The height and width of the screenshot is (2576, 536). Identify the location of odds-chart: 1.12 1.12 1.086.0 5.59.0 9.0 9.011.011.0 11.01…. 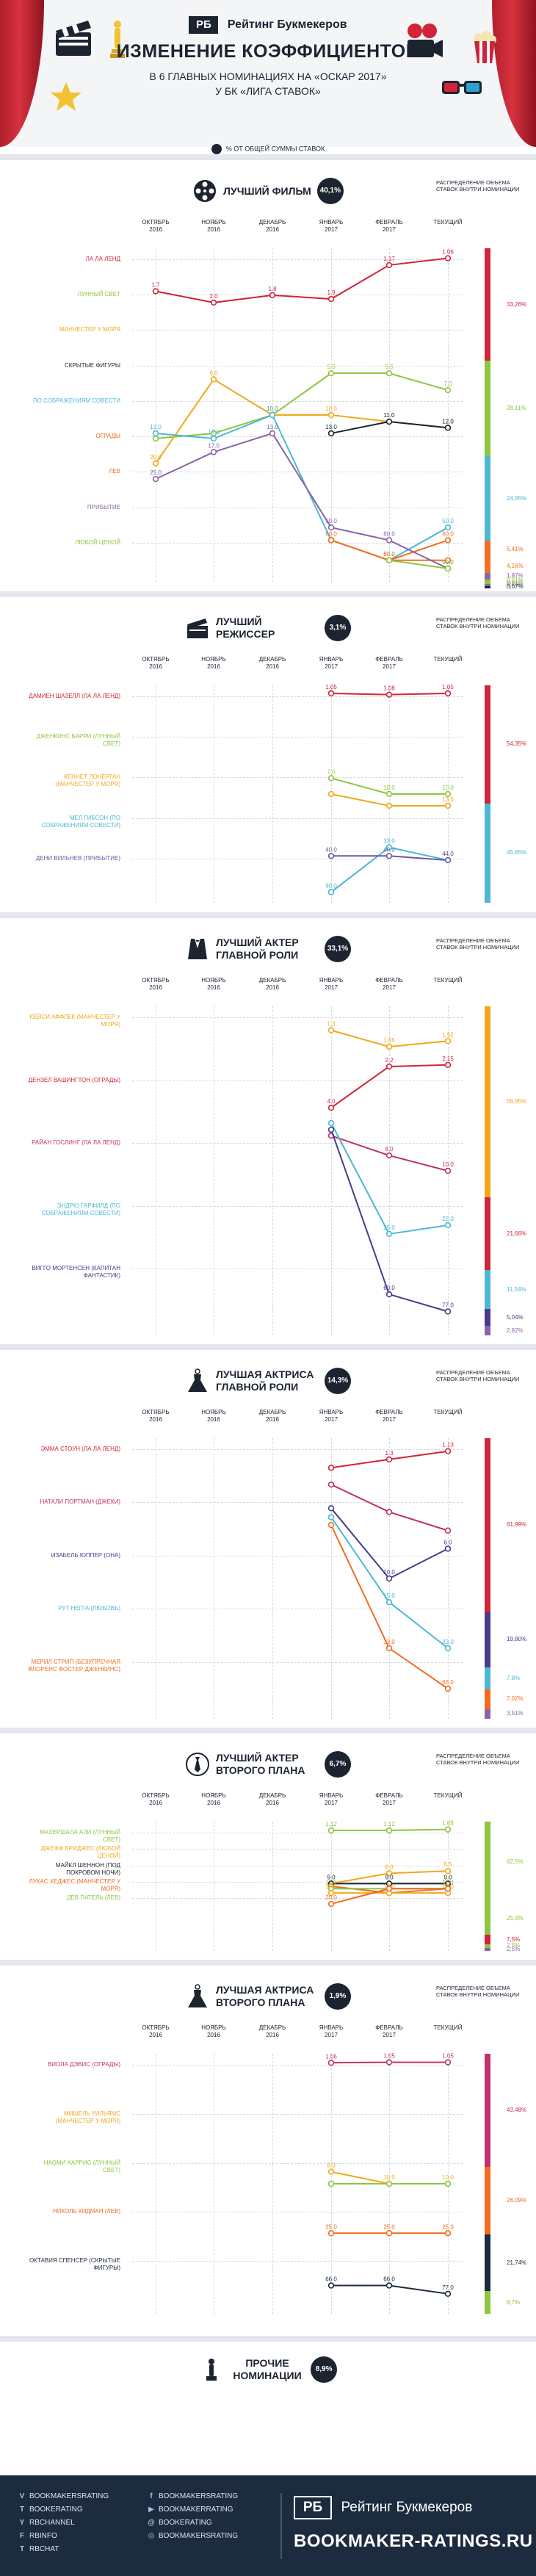
(389, 1864).